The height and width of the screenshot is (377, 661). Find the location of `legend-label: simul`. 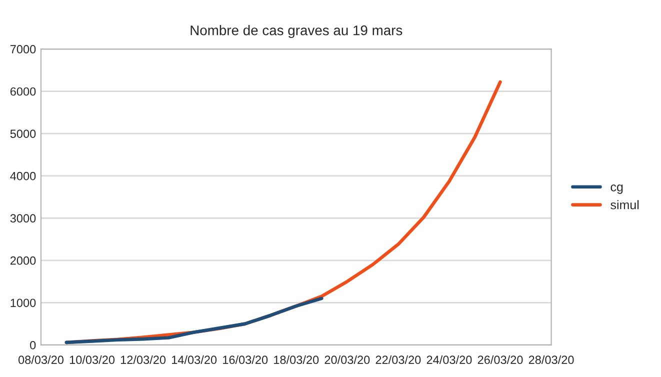

legend-label: simul is located at coordinates (624, 205).